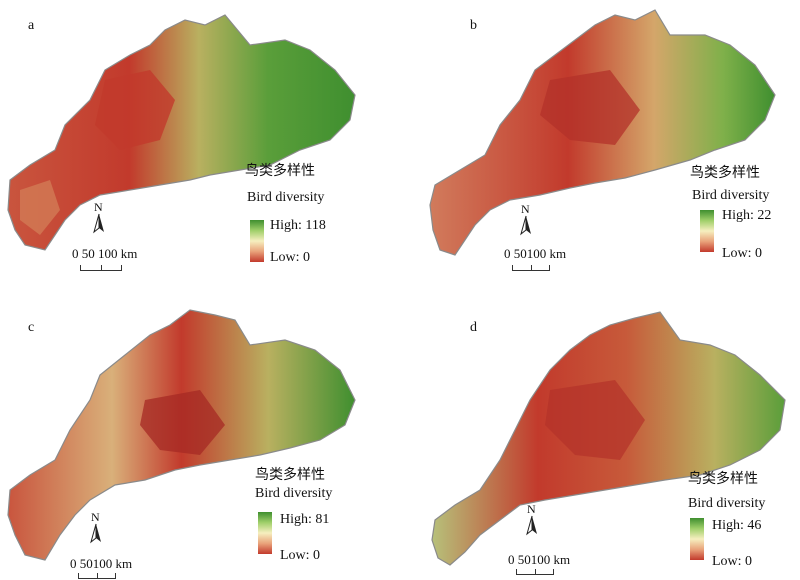 The image size is (800, 580). I want to click on panel-label: b, so click(473, 25).